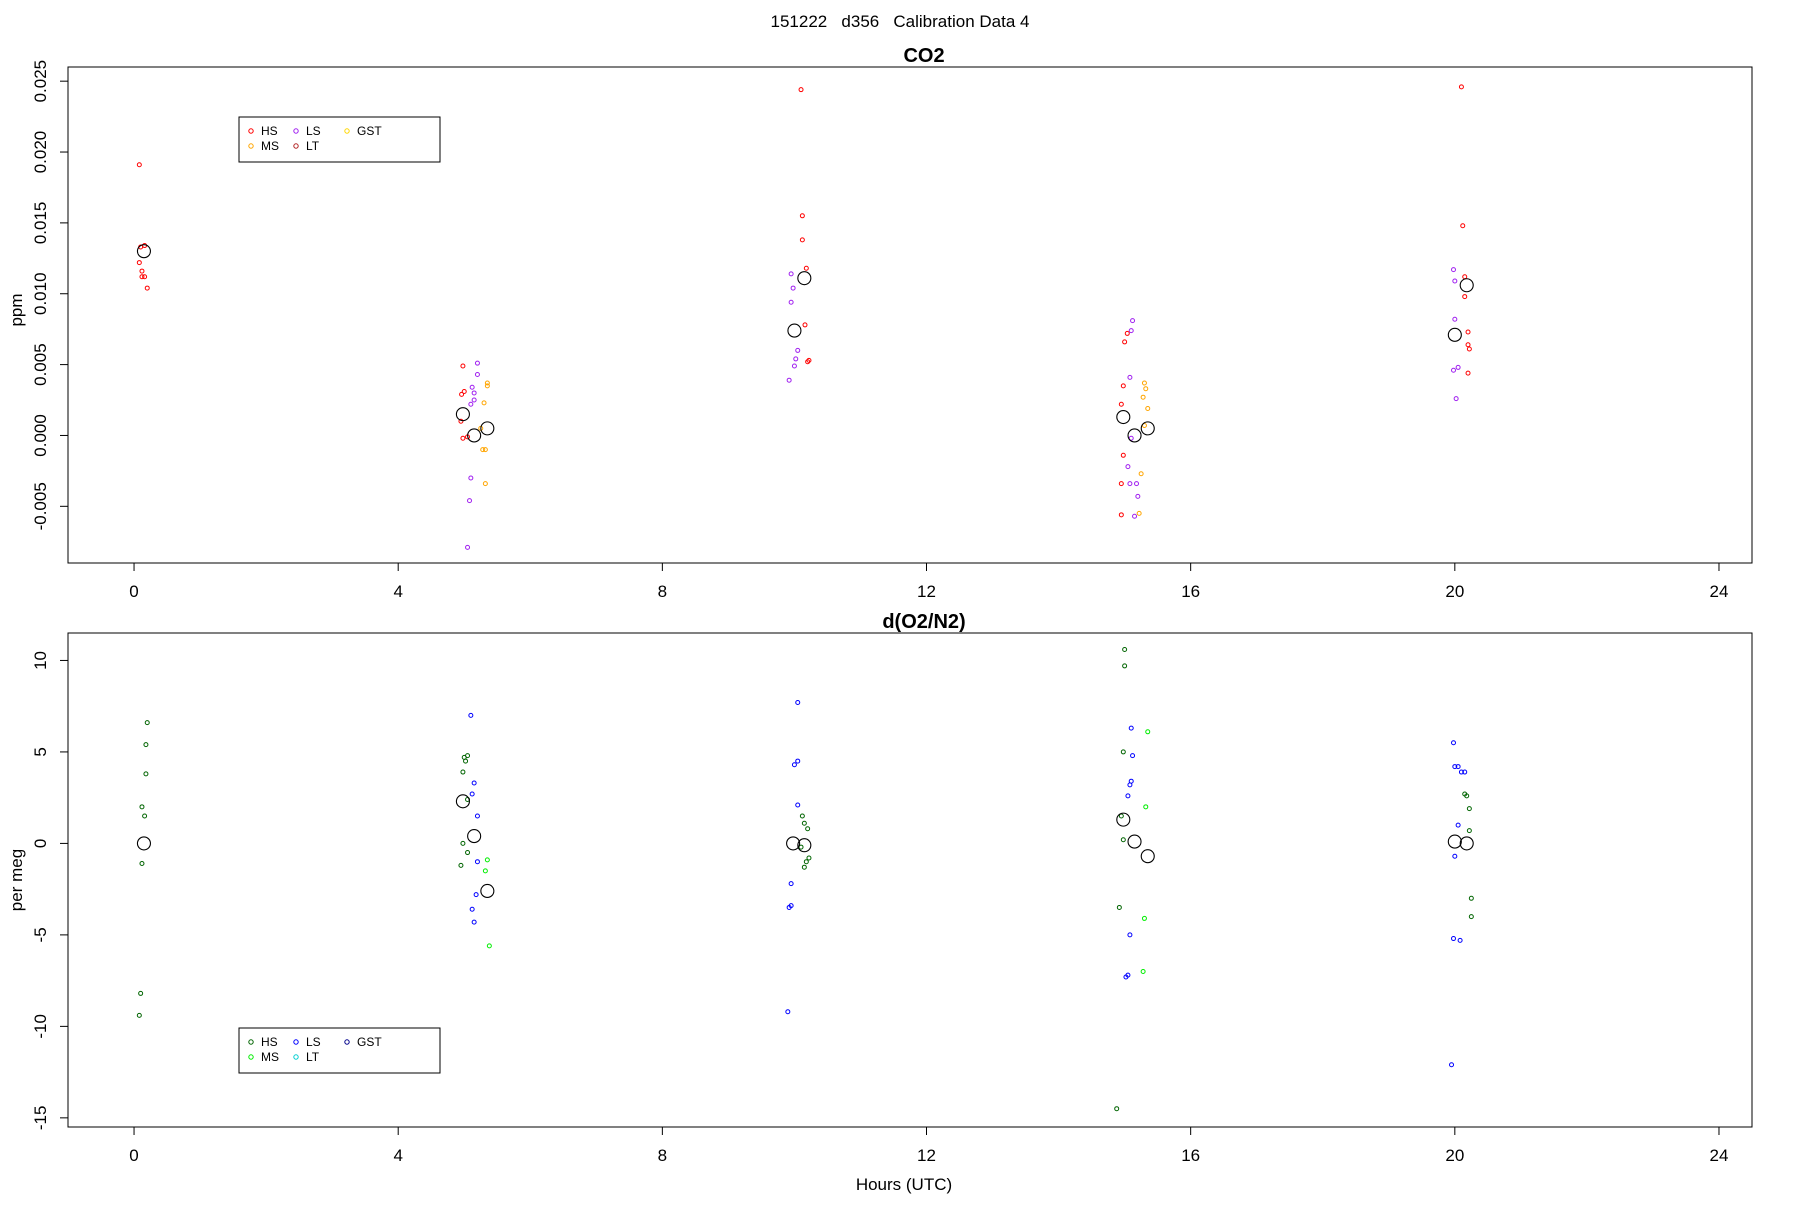 The height and width of the screenshot is (1205, 1800). Describe the element at coordinates (369, 131) in the screenshot. I see `co2-legend-label-gst: GST` at that location.